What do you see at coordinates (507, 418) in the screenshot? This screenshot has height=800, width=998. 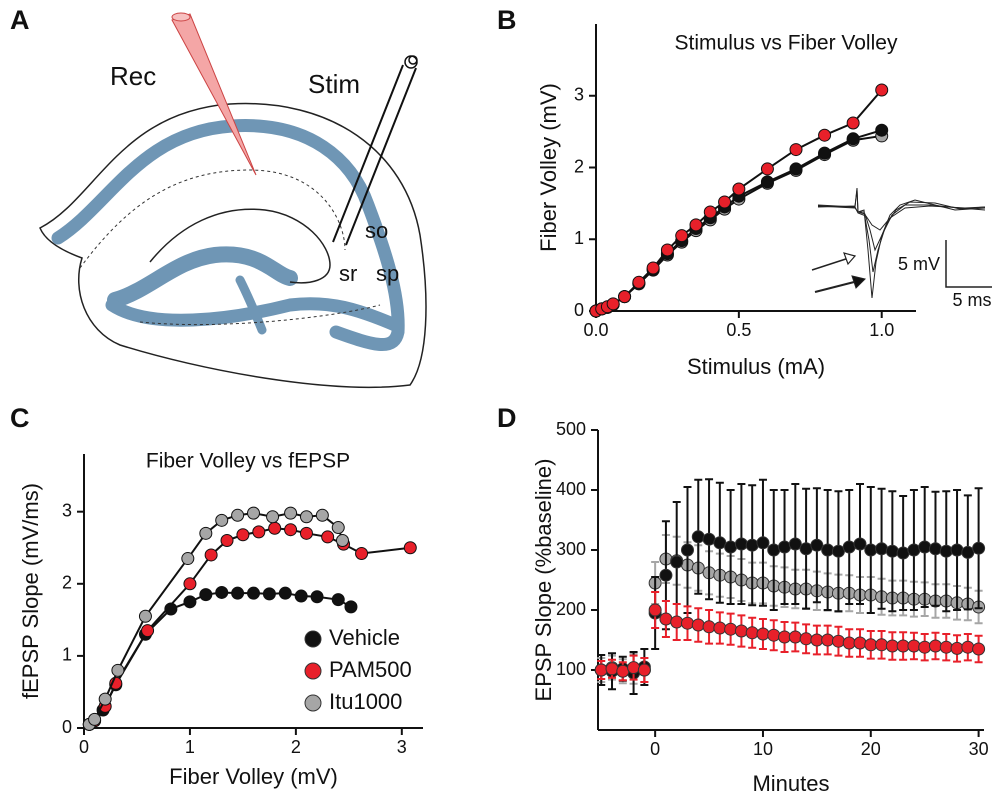 I see `panel-label: D` at bounding box center [507, 418].